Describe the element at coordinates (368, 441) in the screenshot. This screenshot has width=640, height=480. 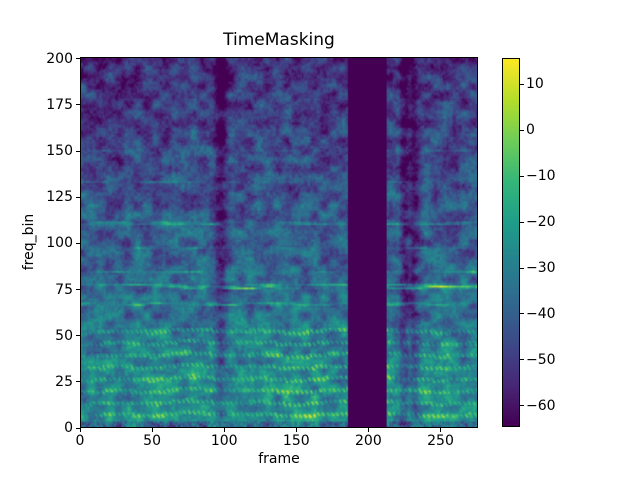
I see `x-tick-label: 200` at that location.